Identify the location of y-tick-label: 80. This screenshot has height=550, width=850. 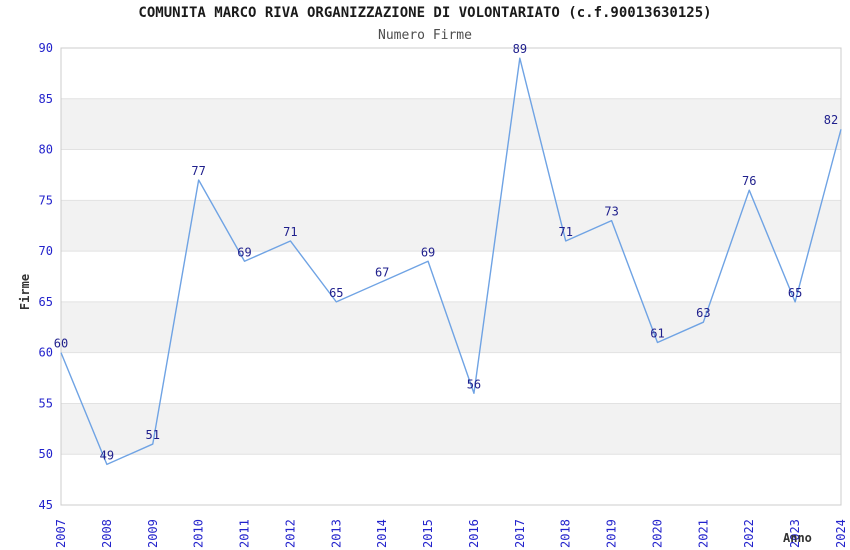
(46, 150).